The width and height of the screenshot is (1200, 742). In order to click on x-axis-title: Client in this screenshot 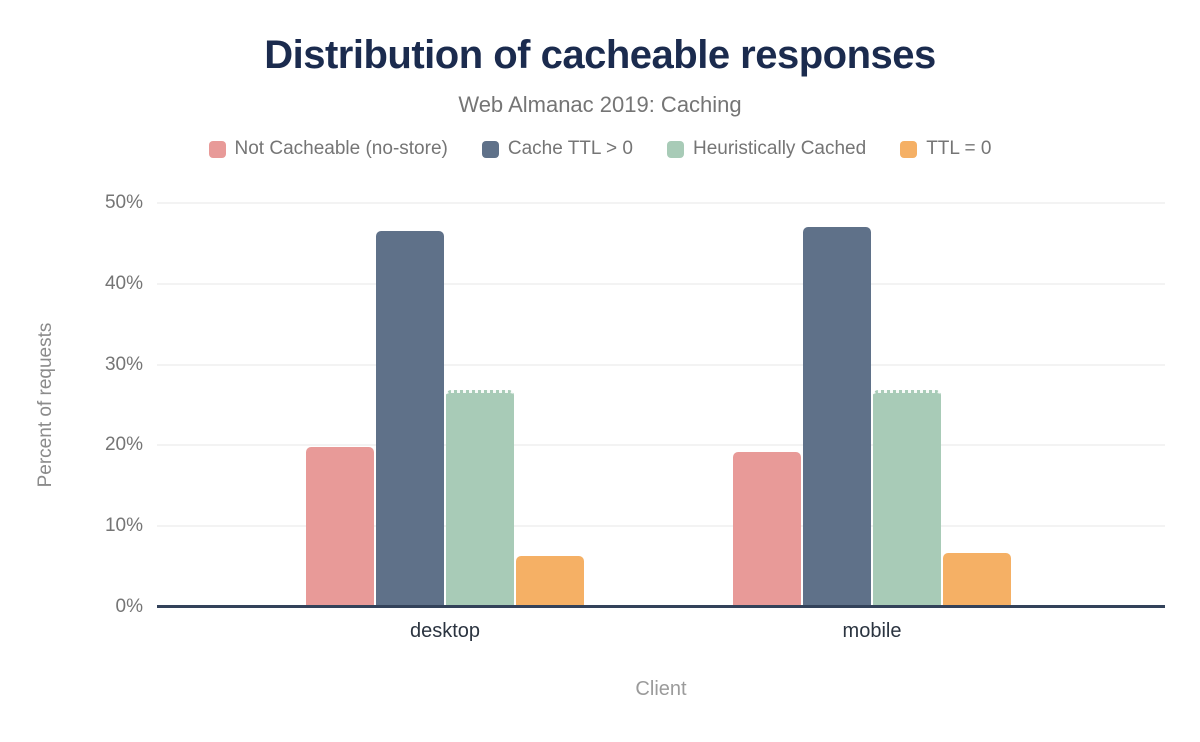, I will do `click(661, 689)`.